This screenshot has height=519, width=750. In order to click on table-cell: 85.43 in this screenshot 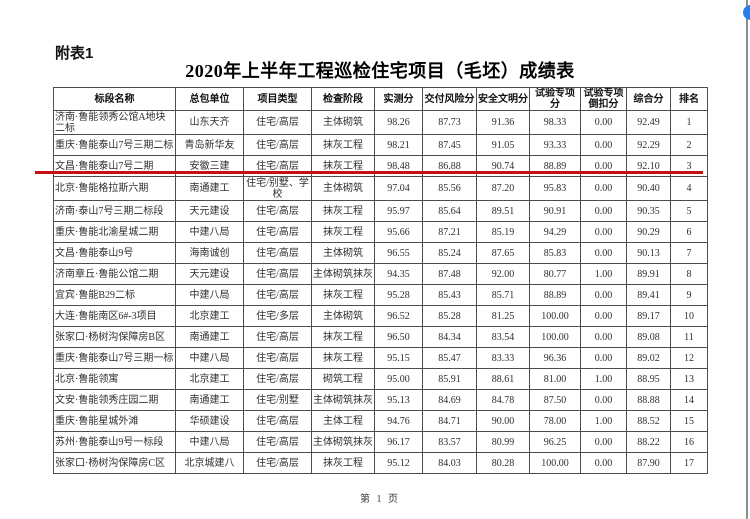, I will do `click(449, 295)`.